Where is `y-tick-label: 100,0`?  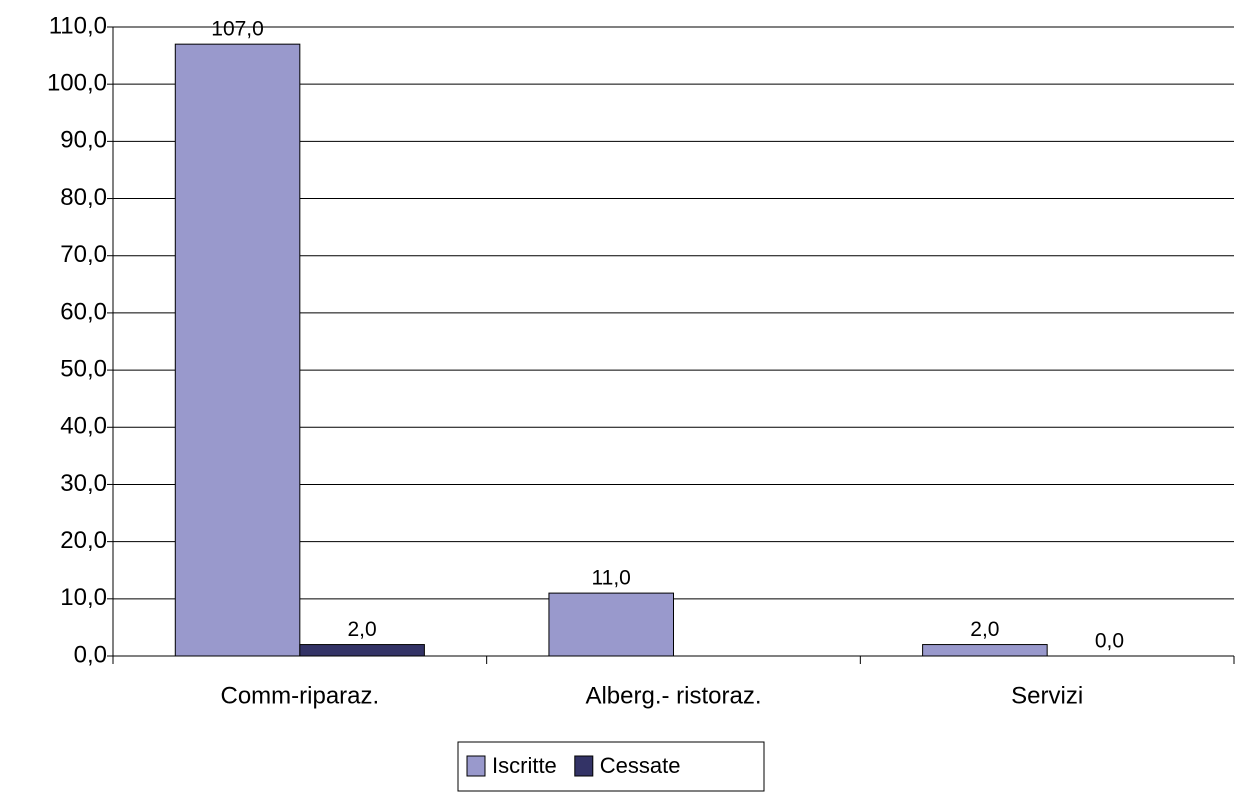 y-tick-label: 100,0 is located at coordinates (77, 83).